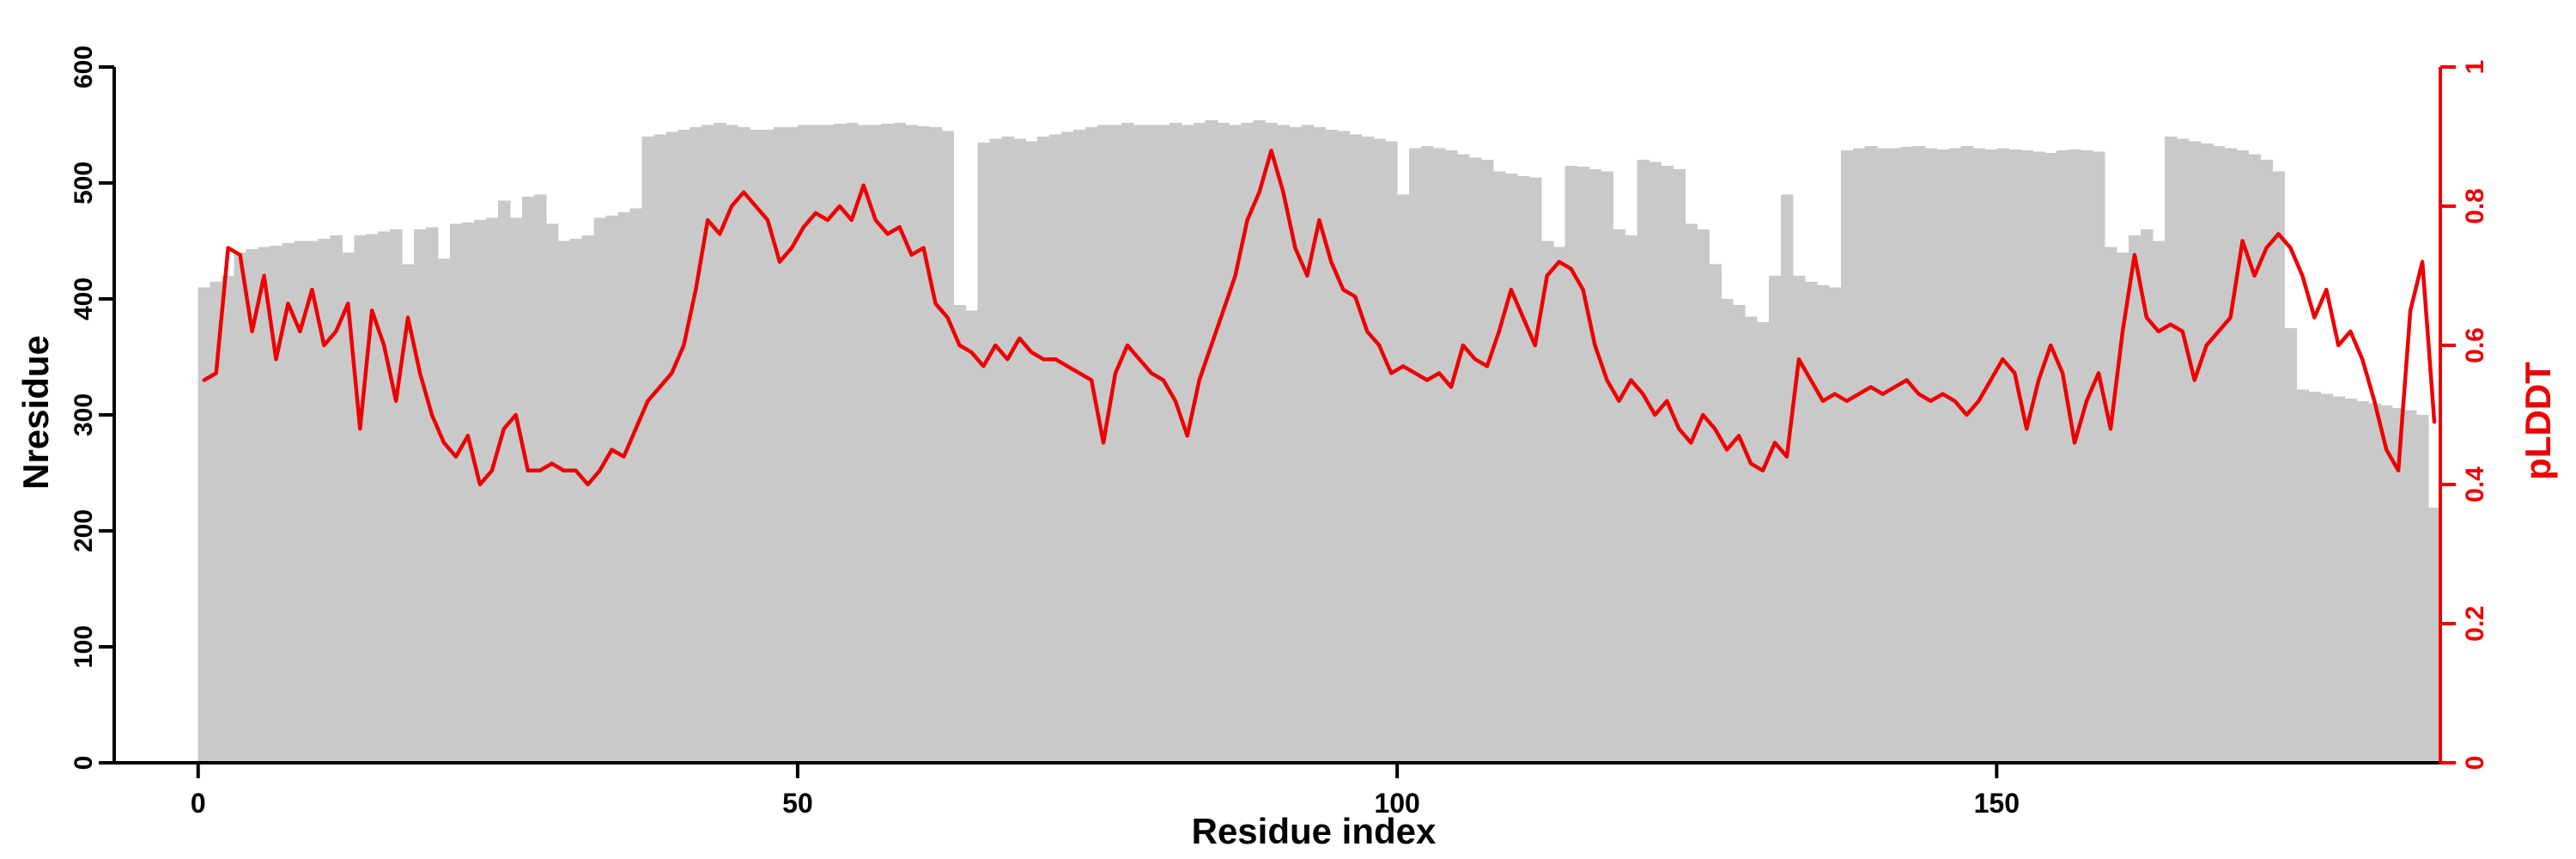 The width and height of the screenshot is (2576, 859). Describe the element at coordinates (84, 646) in the screenshot. I see `y-axis-left-tick-label: 100` at that location.